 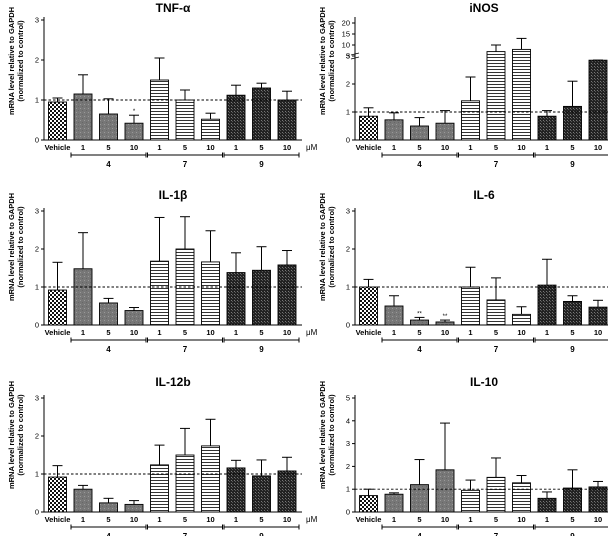 What do you see at coordinates (348, 398) in the screenshot?
I see `chart-5-y-tick-label: 5` at bounding box center [348, 398].